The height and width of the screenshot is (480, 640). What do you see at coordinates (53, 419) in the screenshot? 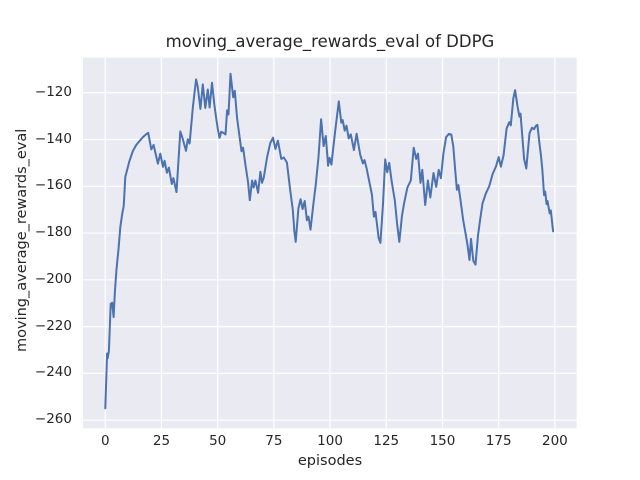
I see `y-tick-label: −260` at bounding box center [53, 419].